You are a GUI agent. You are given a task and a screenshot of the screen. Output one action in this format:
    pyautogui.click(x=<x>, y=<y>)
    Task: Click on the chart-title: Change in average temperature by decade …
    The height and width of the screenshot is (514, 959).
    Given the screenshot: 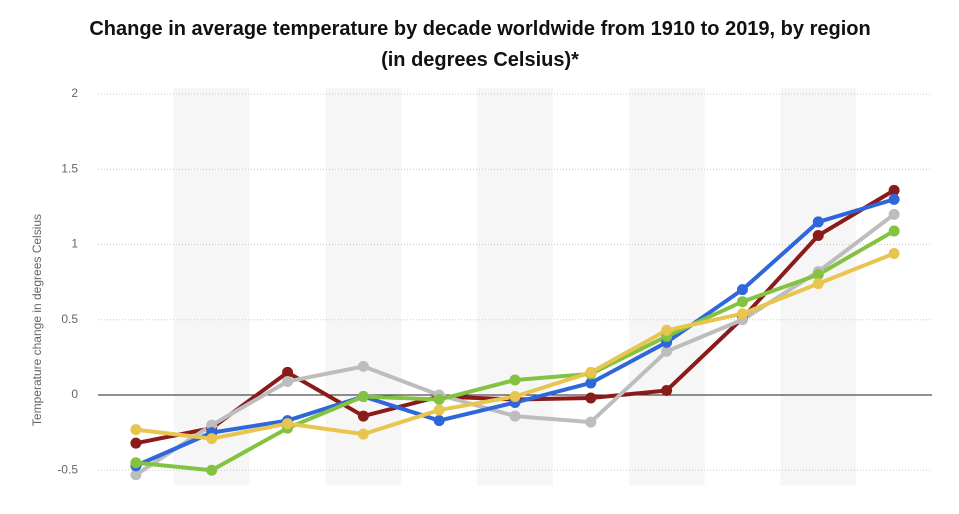 What is the action you would take?
    pyautogui.click(x=480, y=44)
    